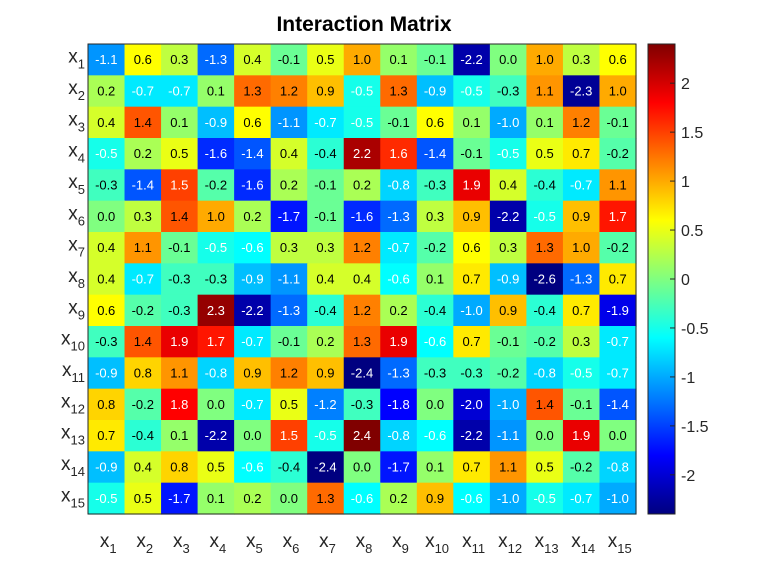  I want to click on row-tick-label: x10, so click(73, 341).